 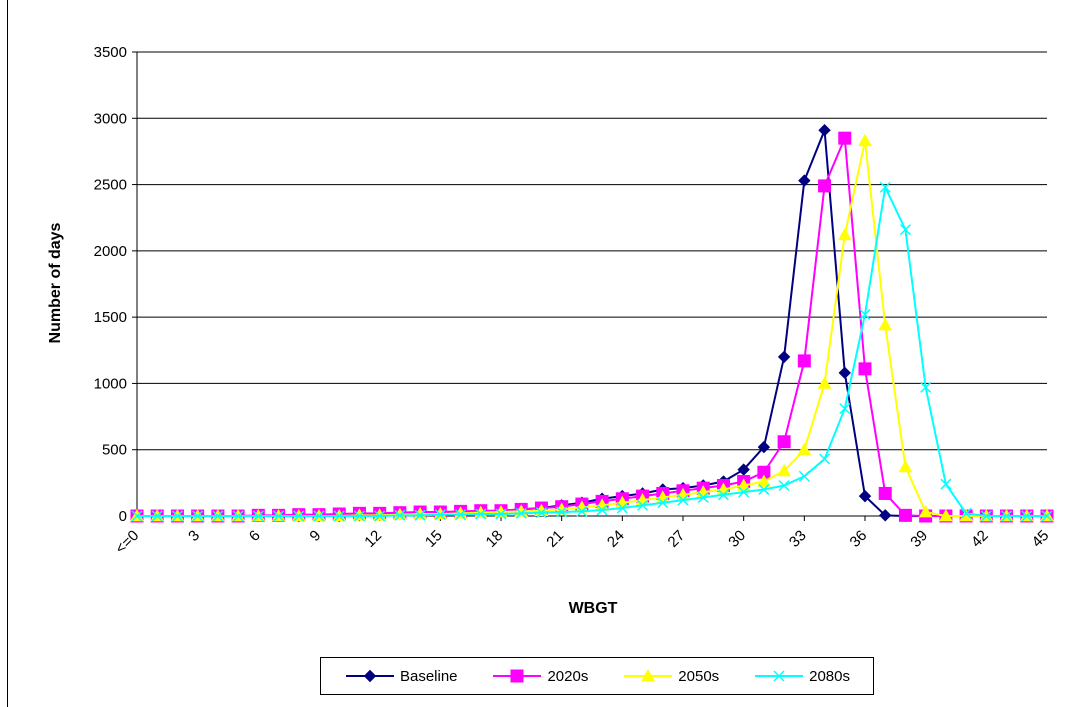 I want to click on x-tick-label: 12, so click(x=373, y=539).